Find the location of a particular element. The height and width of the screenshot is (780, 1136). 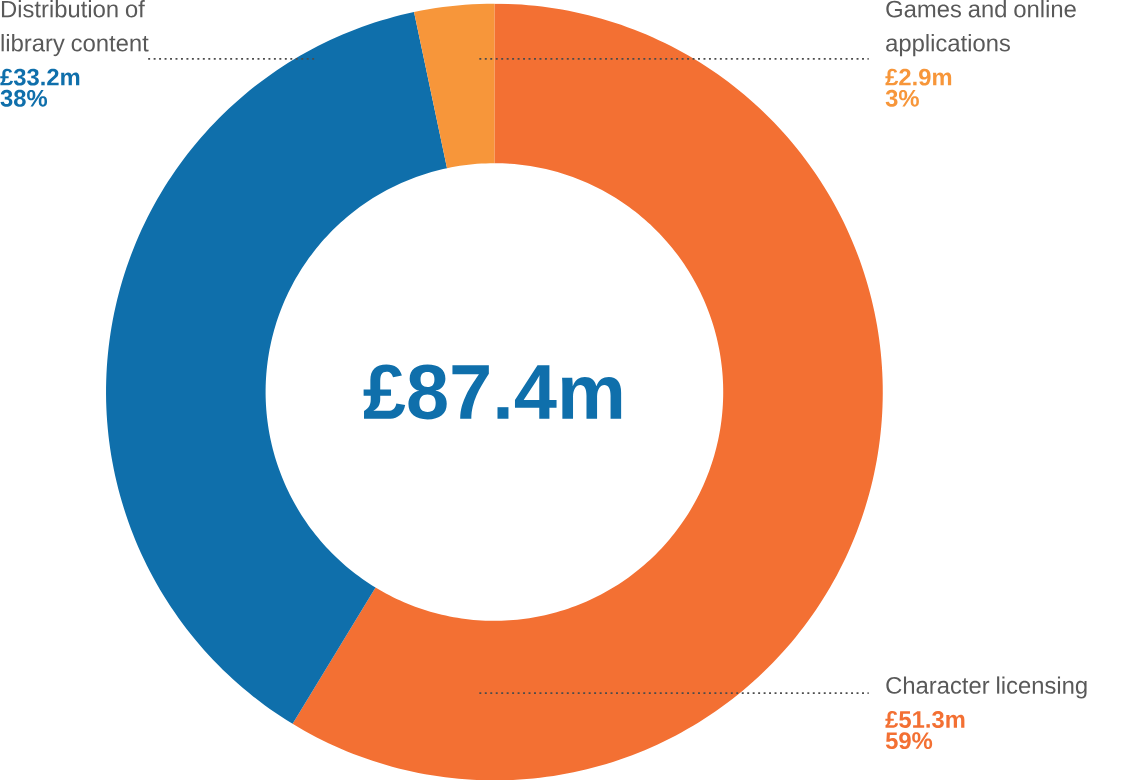

text: £87.4m is located at coordinates (492, 392).